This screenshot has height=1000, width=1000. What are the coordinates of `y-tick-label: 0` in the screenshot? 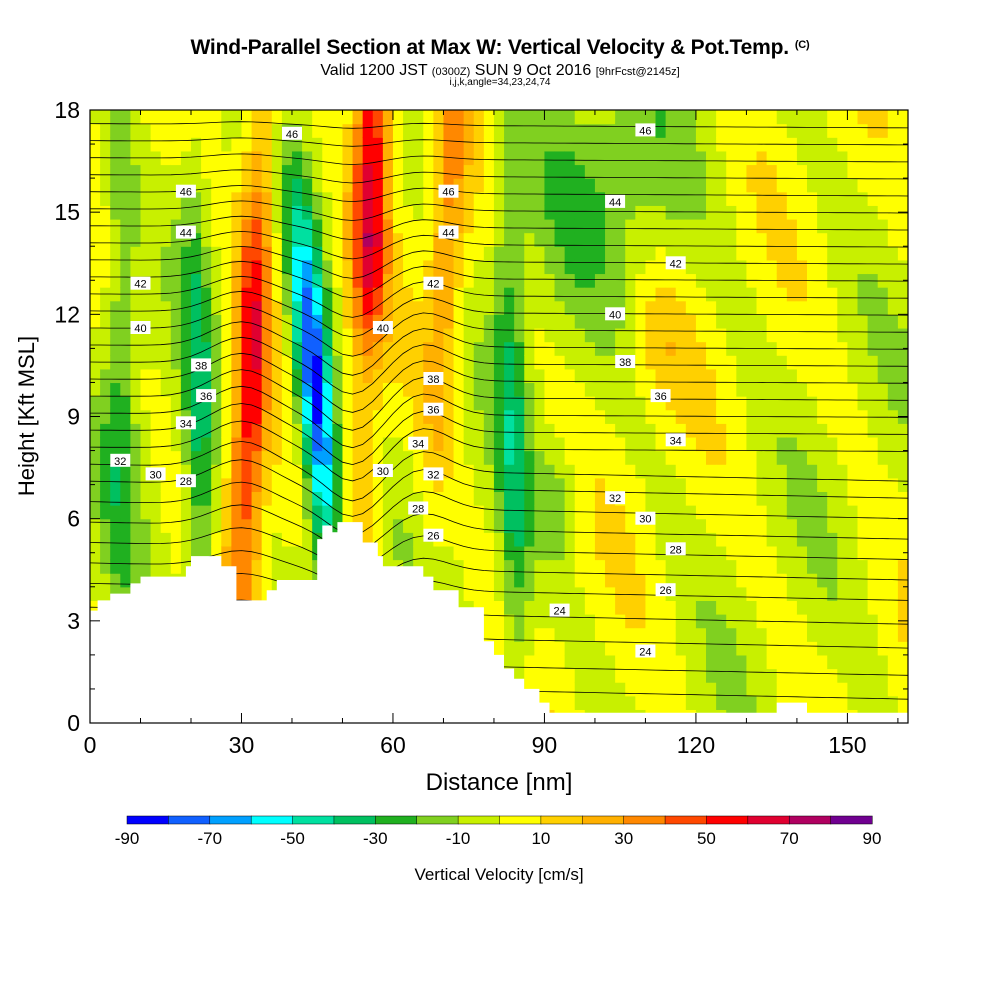 It's located at (73, 723).